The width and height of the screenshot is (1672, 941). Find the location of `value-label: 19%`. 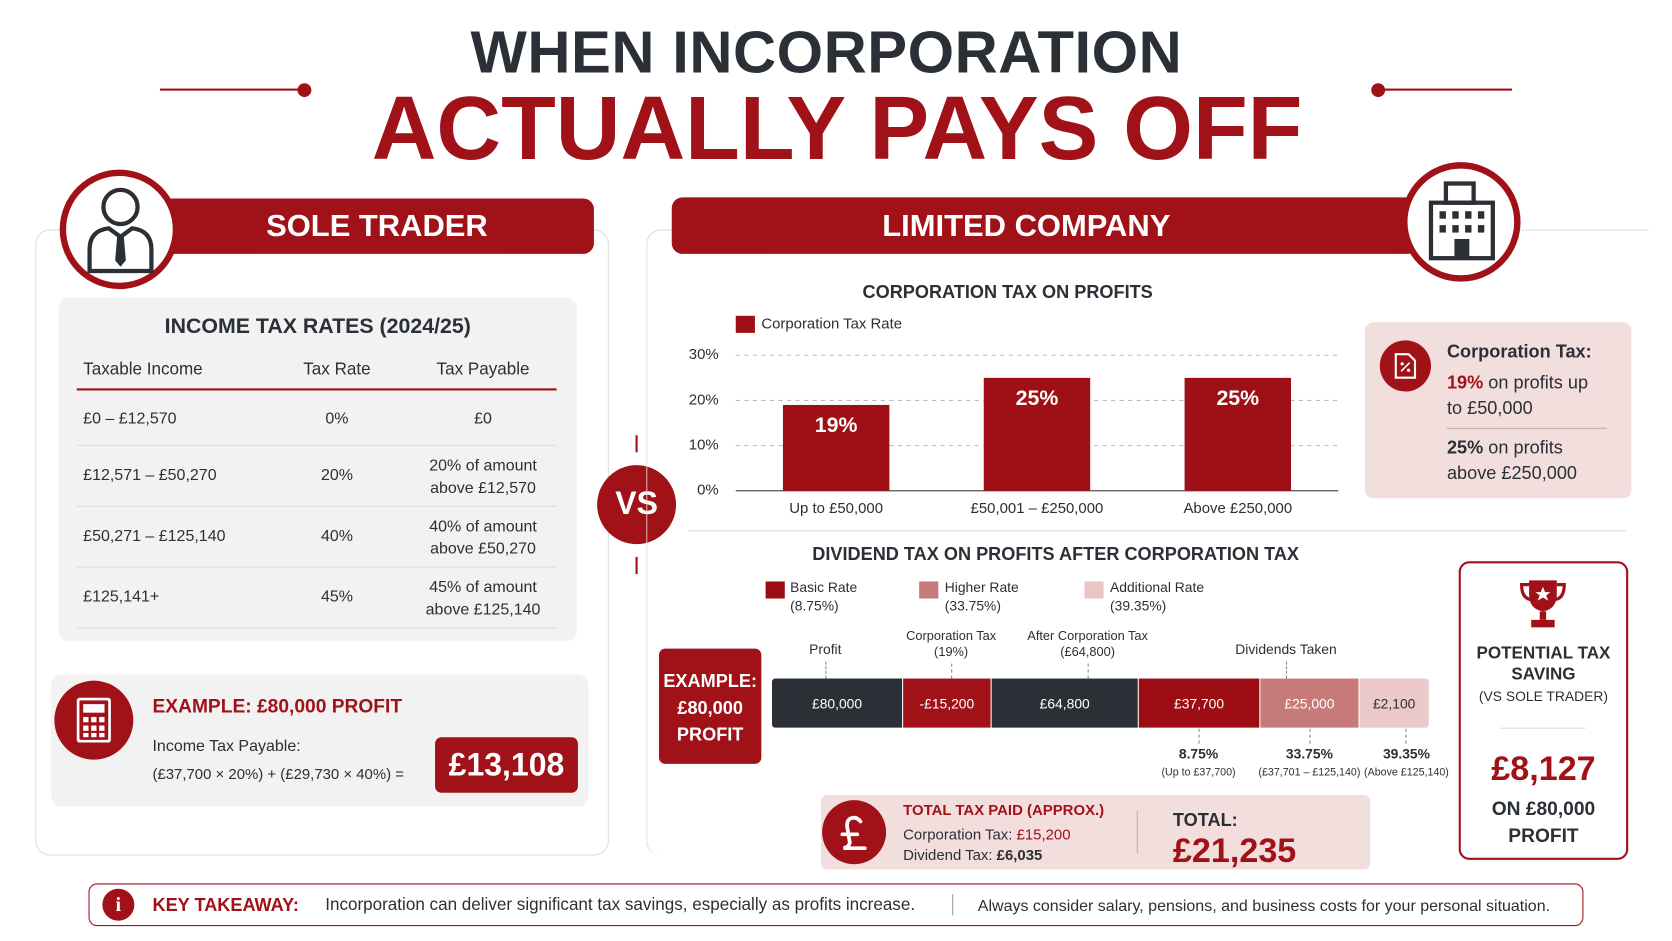

value-label: 19% is located at coordinates (836, 425).